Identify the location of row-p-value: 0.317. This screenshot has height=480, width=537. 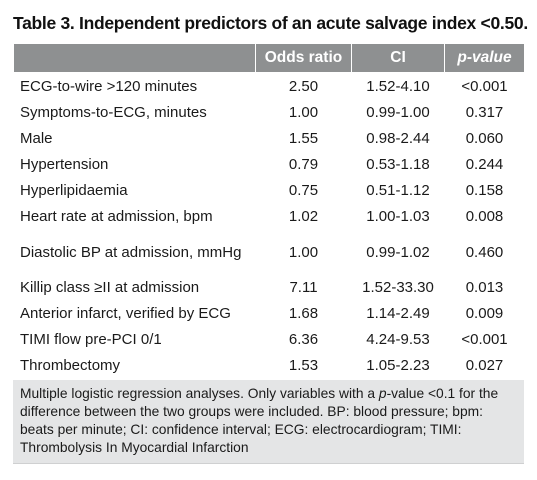
(484, 112).